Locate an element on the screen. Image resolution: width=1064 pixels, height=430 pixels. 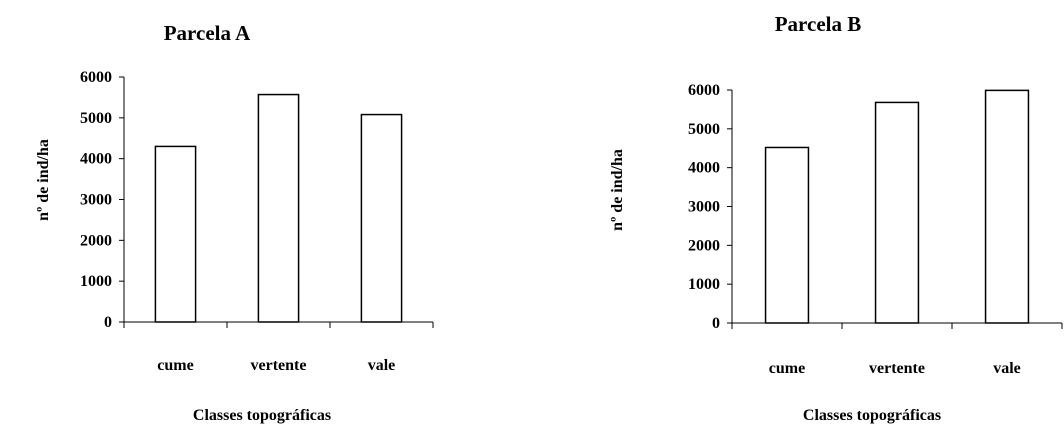
chart-a-y-tick-label: 0 is located at coordinates (108, 322).